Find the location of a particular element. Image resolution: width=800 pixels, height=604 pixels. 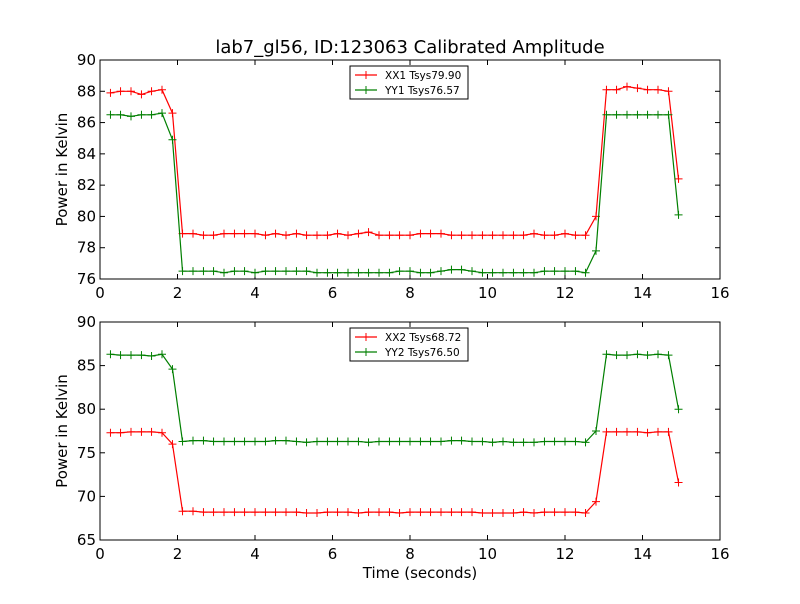

y-tick-label: 80 is located at coordinates (86, 216).